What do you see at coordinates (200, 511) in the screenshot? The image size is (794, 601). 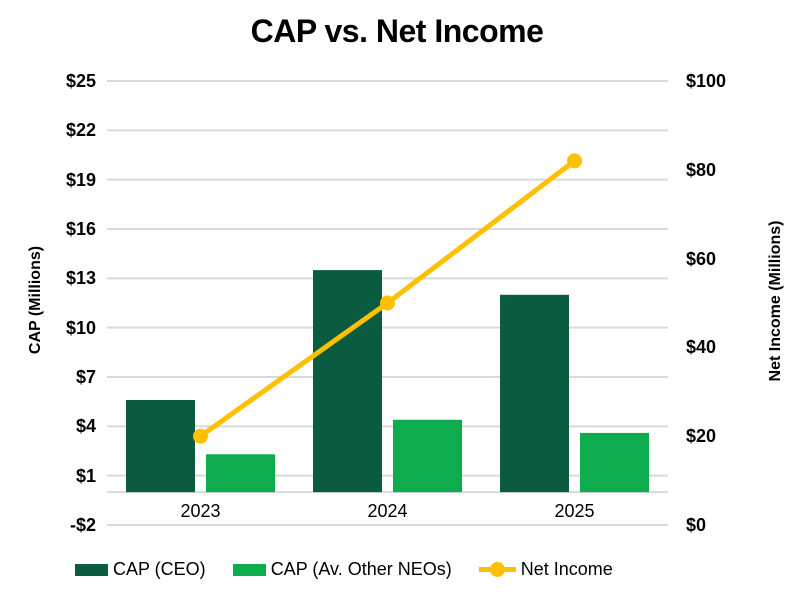 I see `x-axis-label-2023: 2023` at bounding box center [200, 511].